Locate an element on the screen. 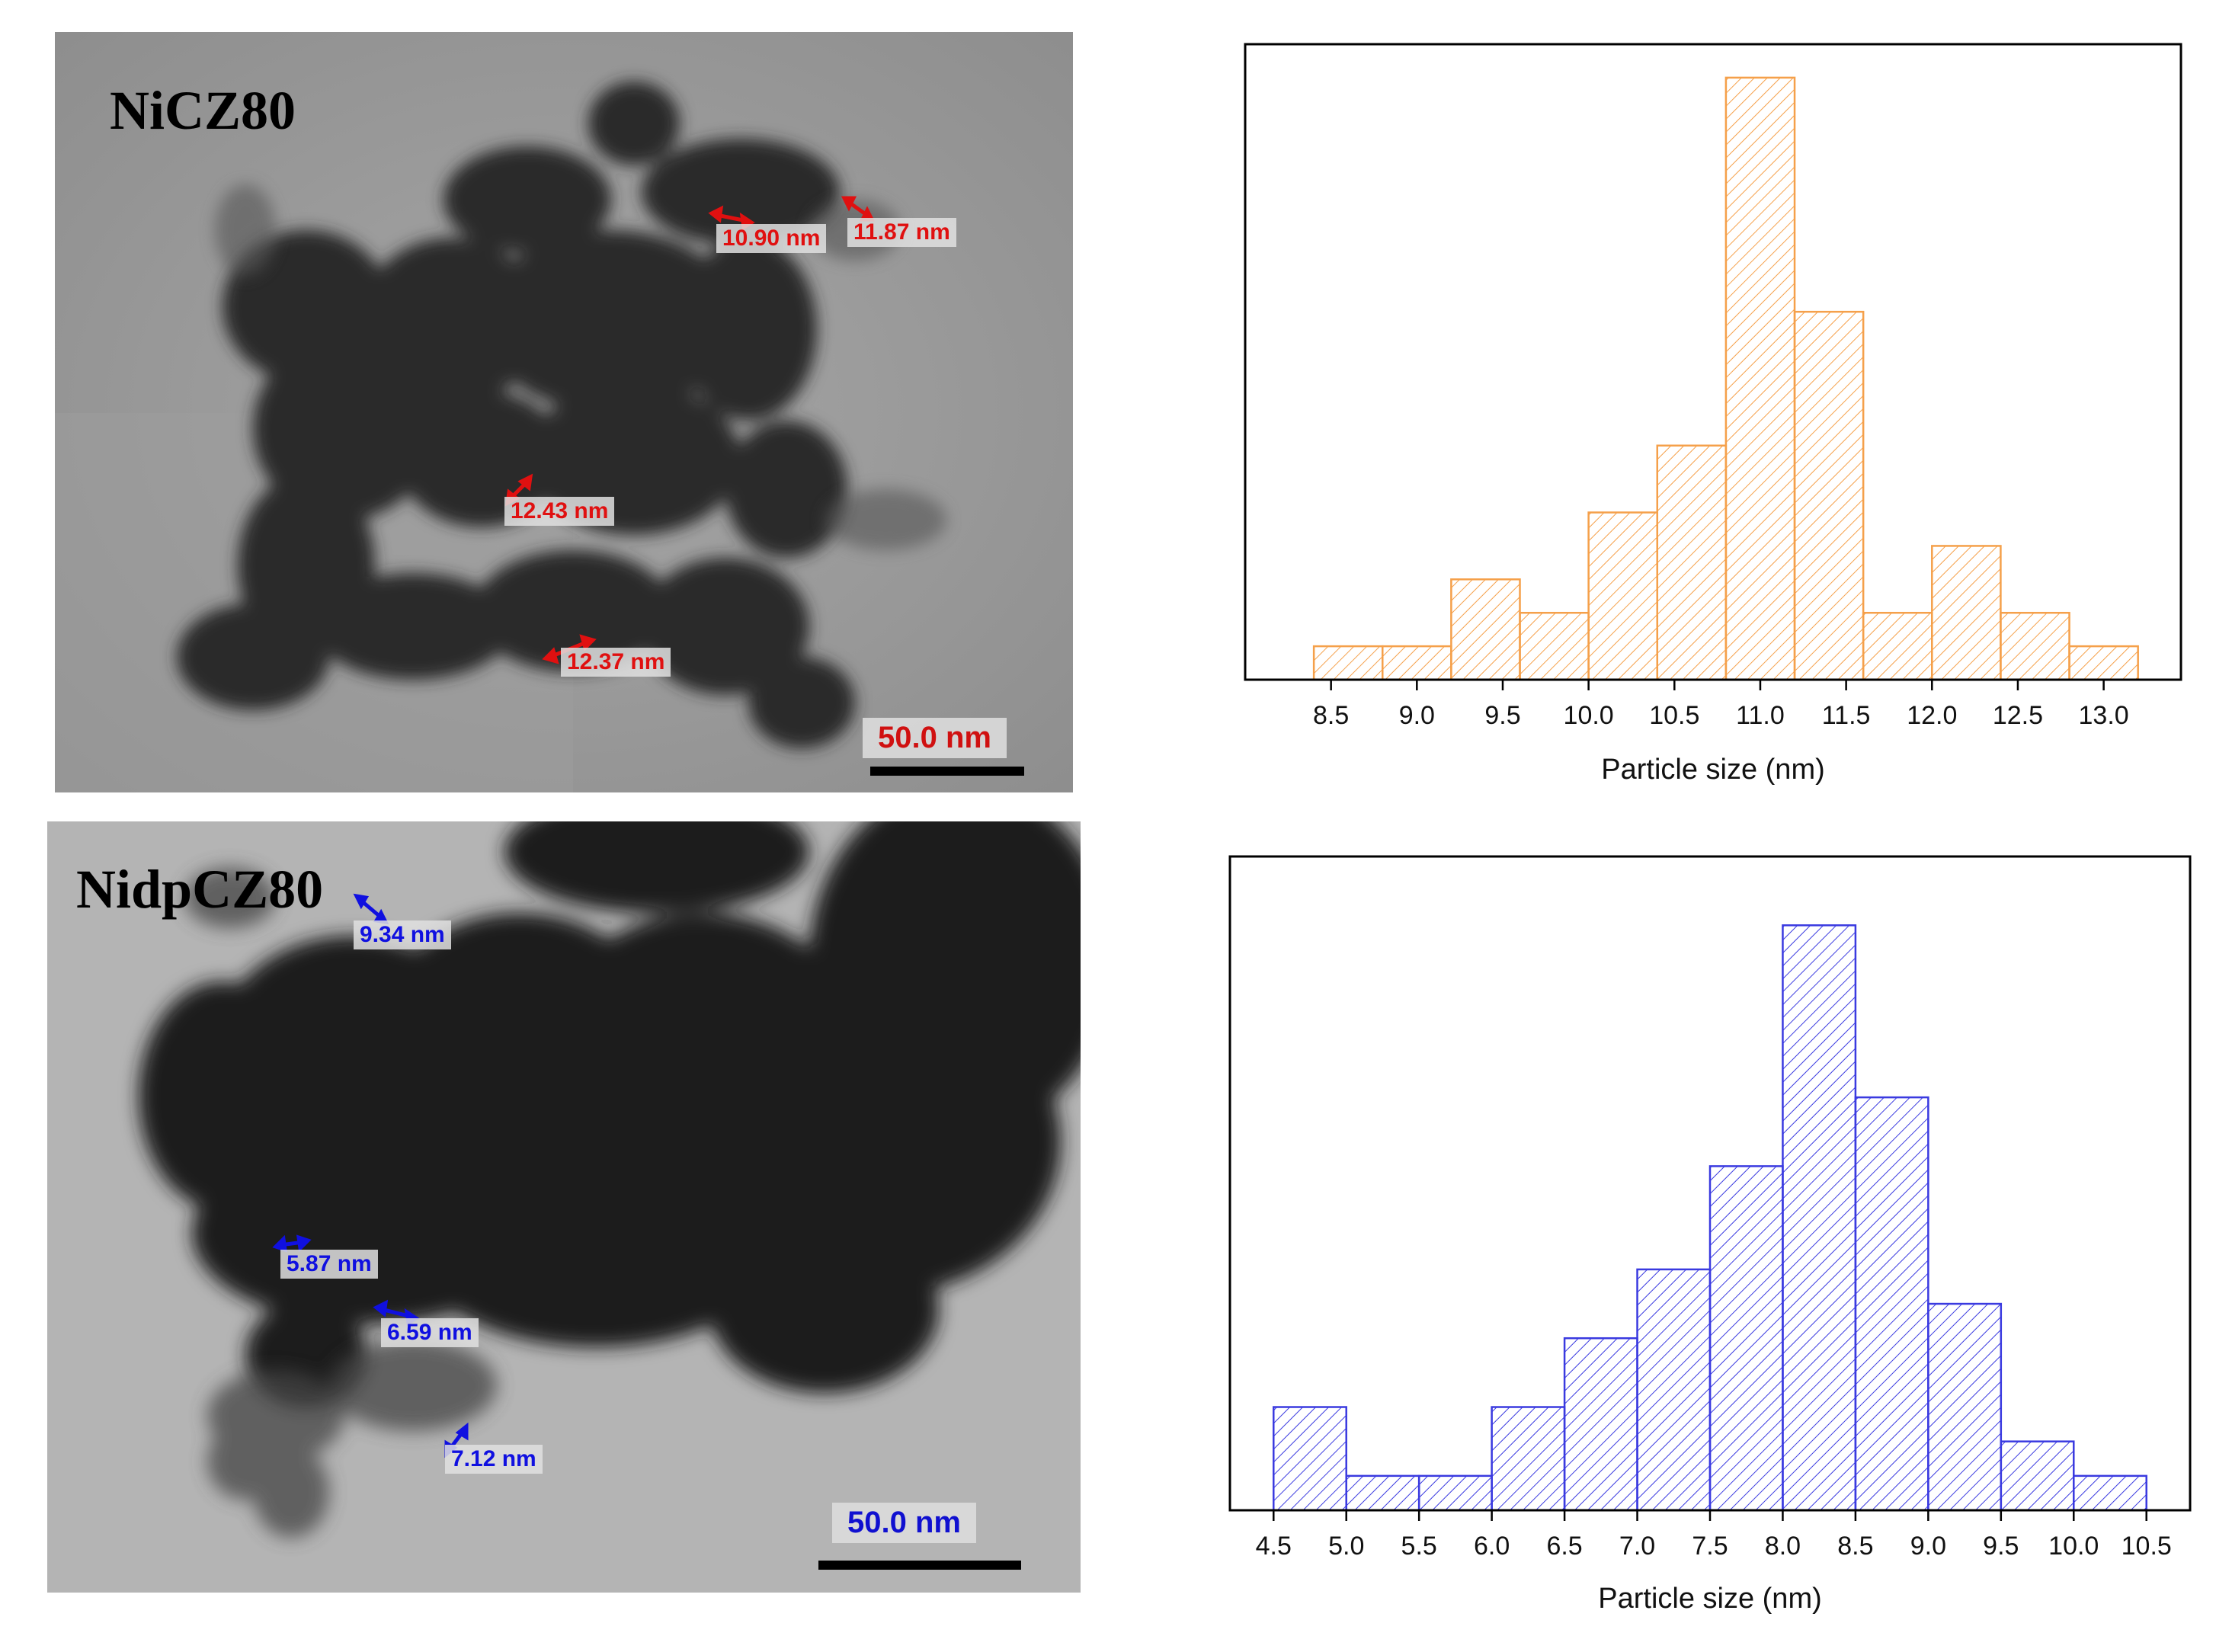 Image resolution: width=2232 pixels, height=1652 pixels. x-tick-label: 11.0 is located at coordinates (1760, 715).